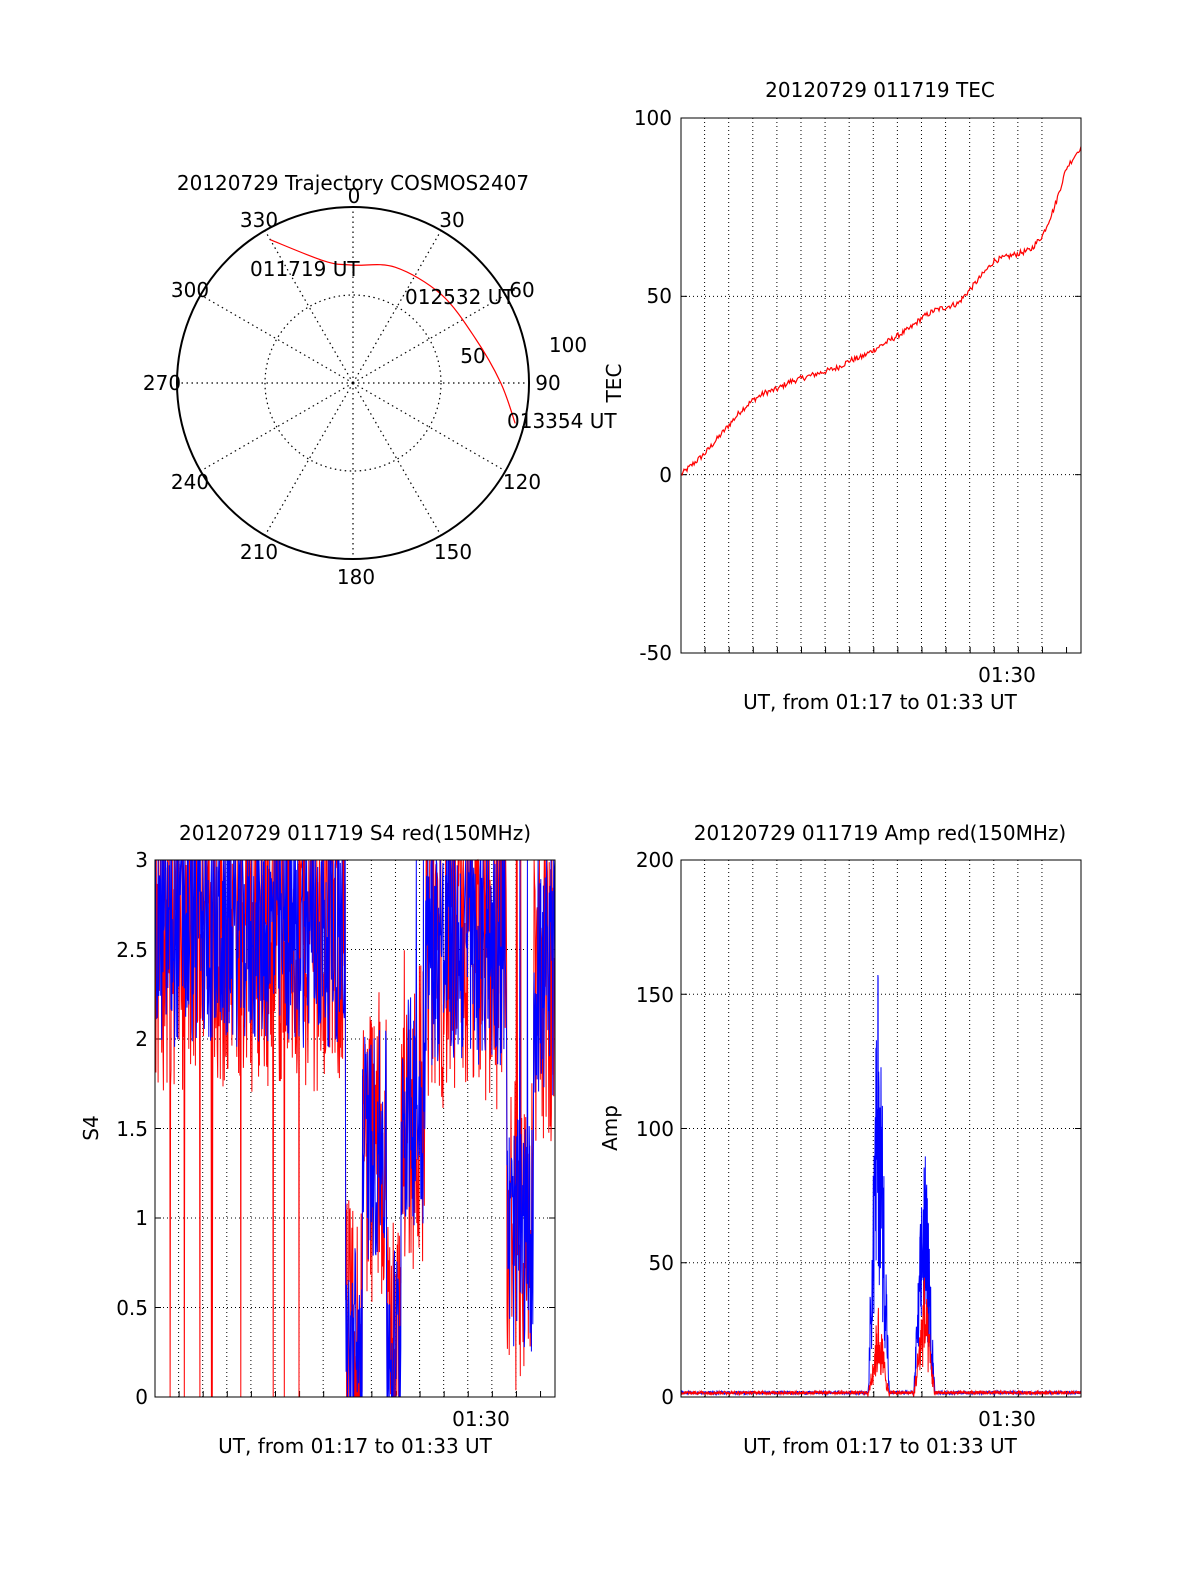 This screenshot has height=1575, width=1200. I want to click on tec-x-tick-0130: 01:30, so click(1007, 675).